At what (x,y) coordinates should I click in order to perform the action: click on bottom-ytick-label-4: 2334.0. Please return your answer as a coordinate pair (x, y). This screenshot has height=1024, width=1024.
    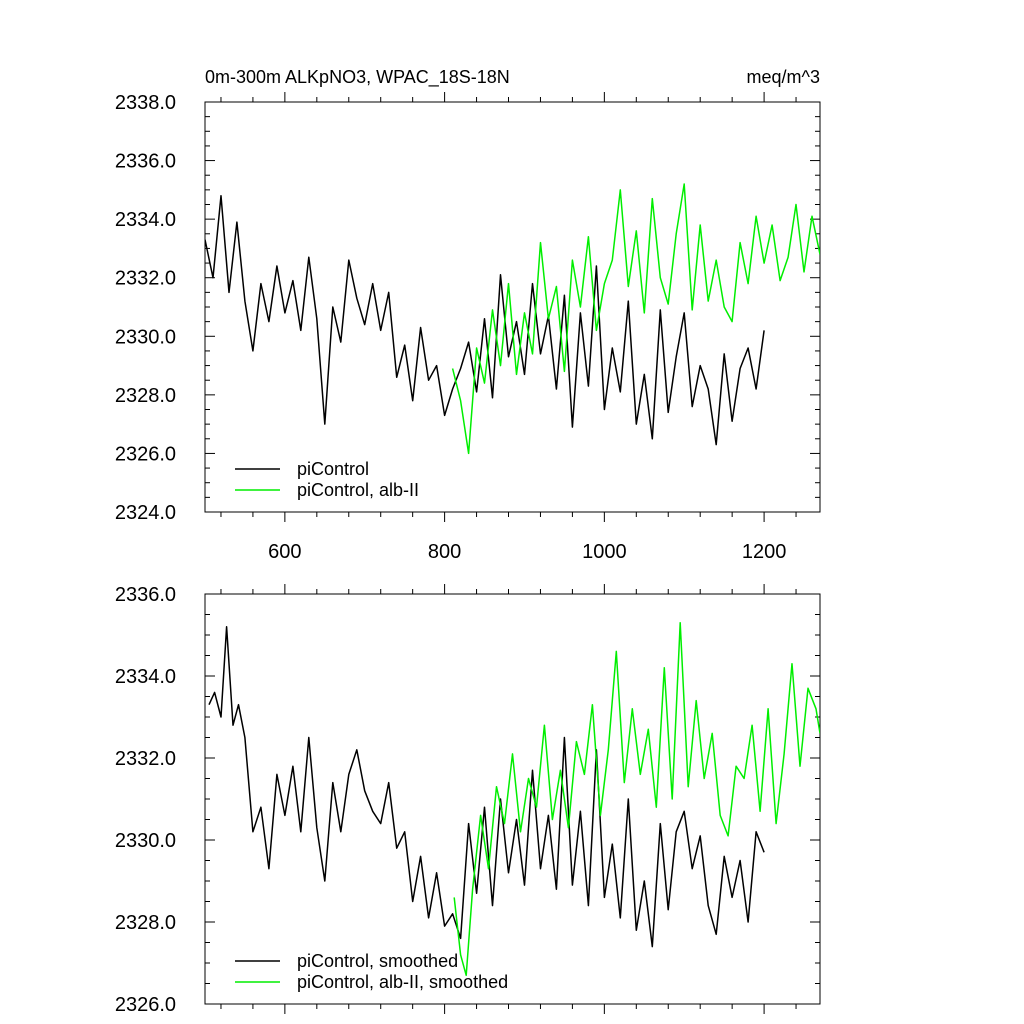
    Looking at the image, I should click on (145, 677).